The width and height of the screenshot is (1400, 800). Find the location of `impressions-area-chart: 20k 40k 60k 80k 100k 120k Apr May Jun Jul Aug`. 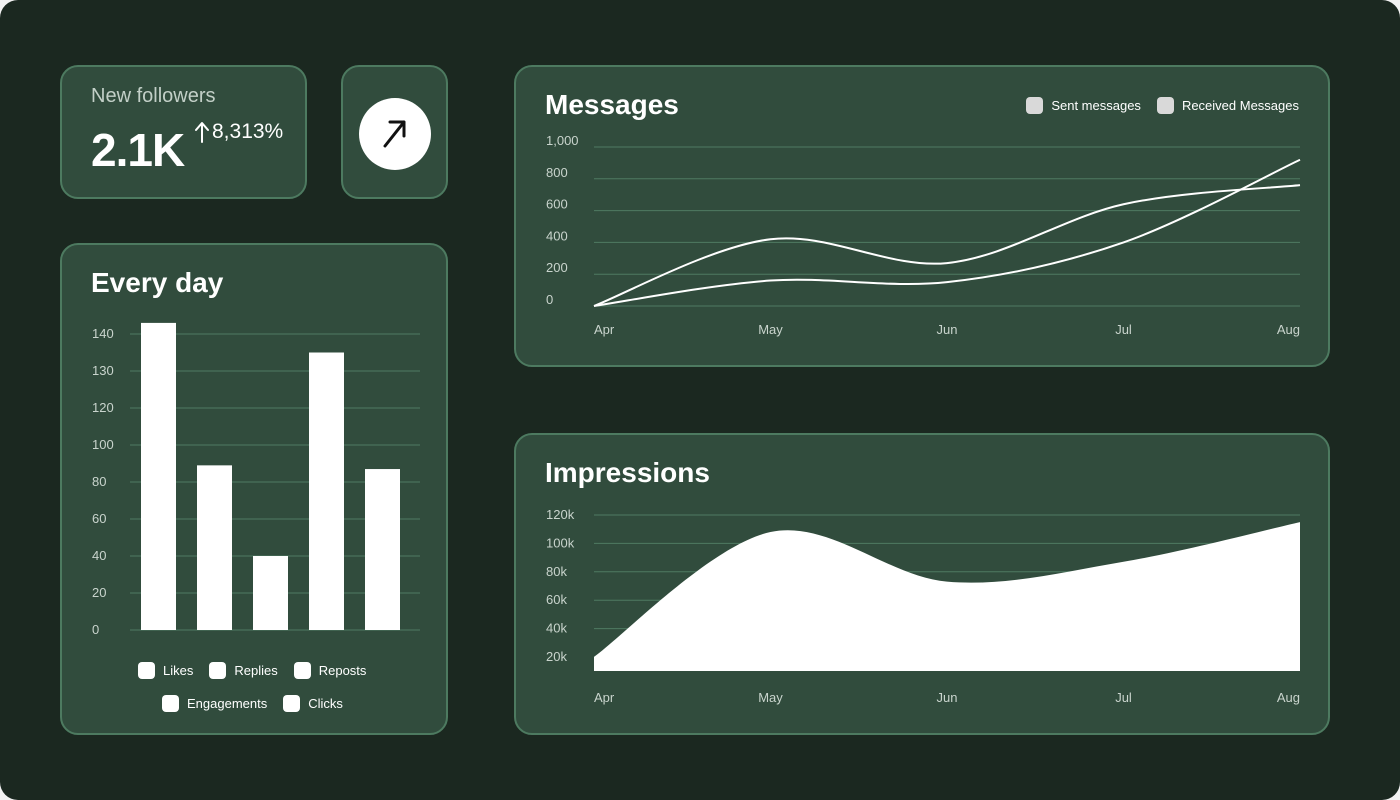

impressions-area-chart: 20k 40k 60k 80k 100k 120k Apr May Jun Jul Aug is located at coordinates (923, 606).